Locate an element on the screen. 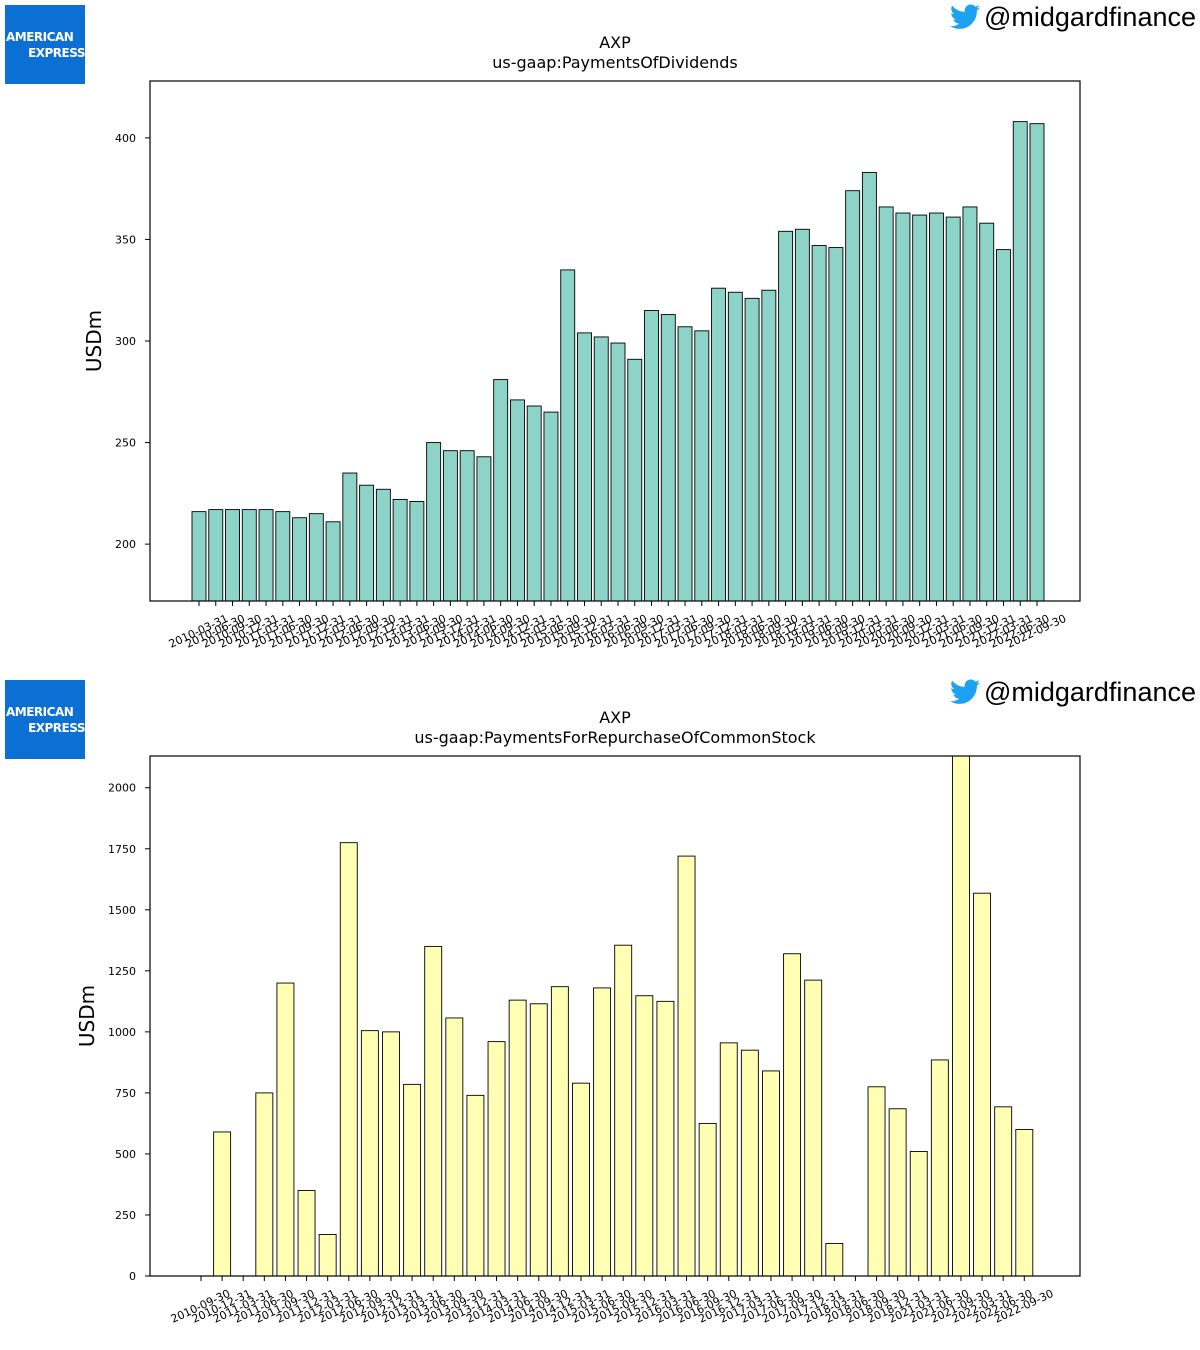 The image size is (1200, 1350). y-tick-label: 350 is located at coordinates (125, 239).